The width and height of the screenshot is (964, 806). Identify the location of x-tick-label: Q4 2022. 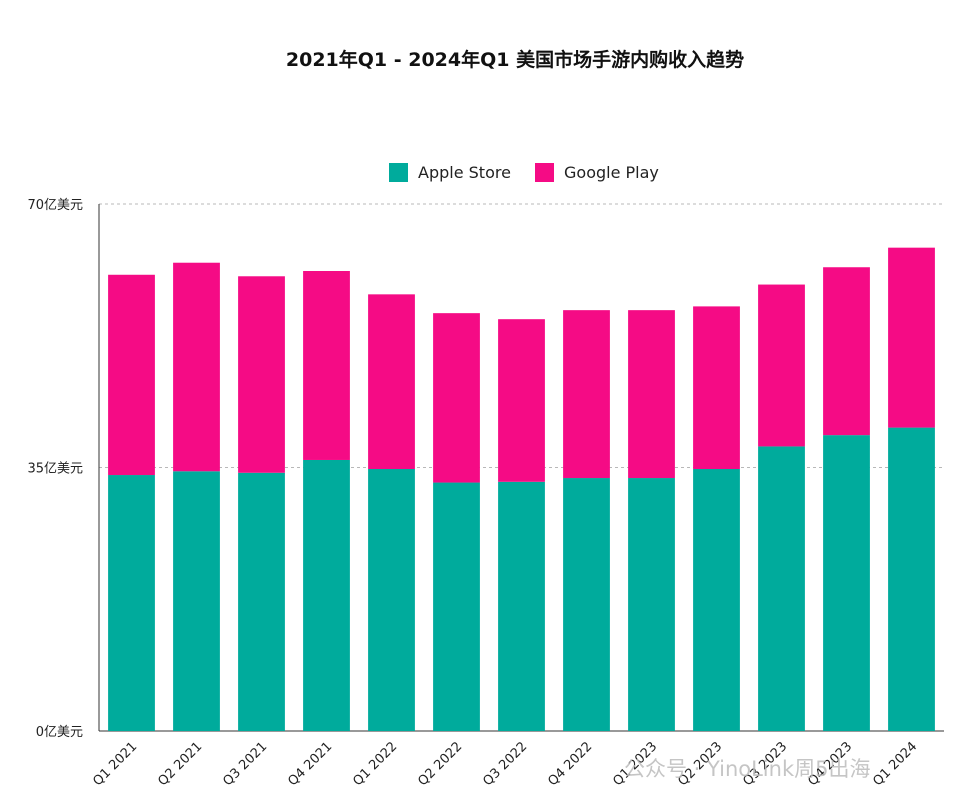
(570, 764).